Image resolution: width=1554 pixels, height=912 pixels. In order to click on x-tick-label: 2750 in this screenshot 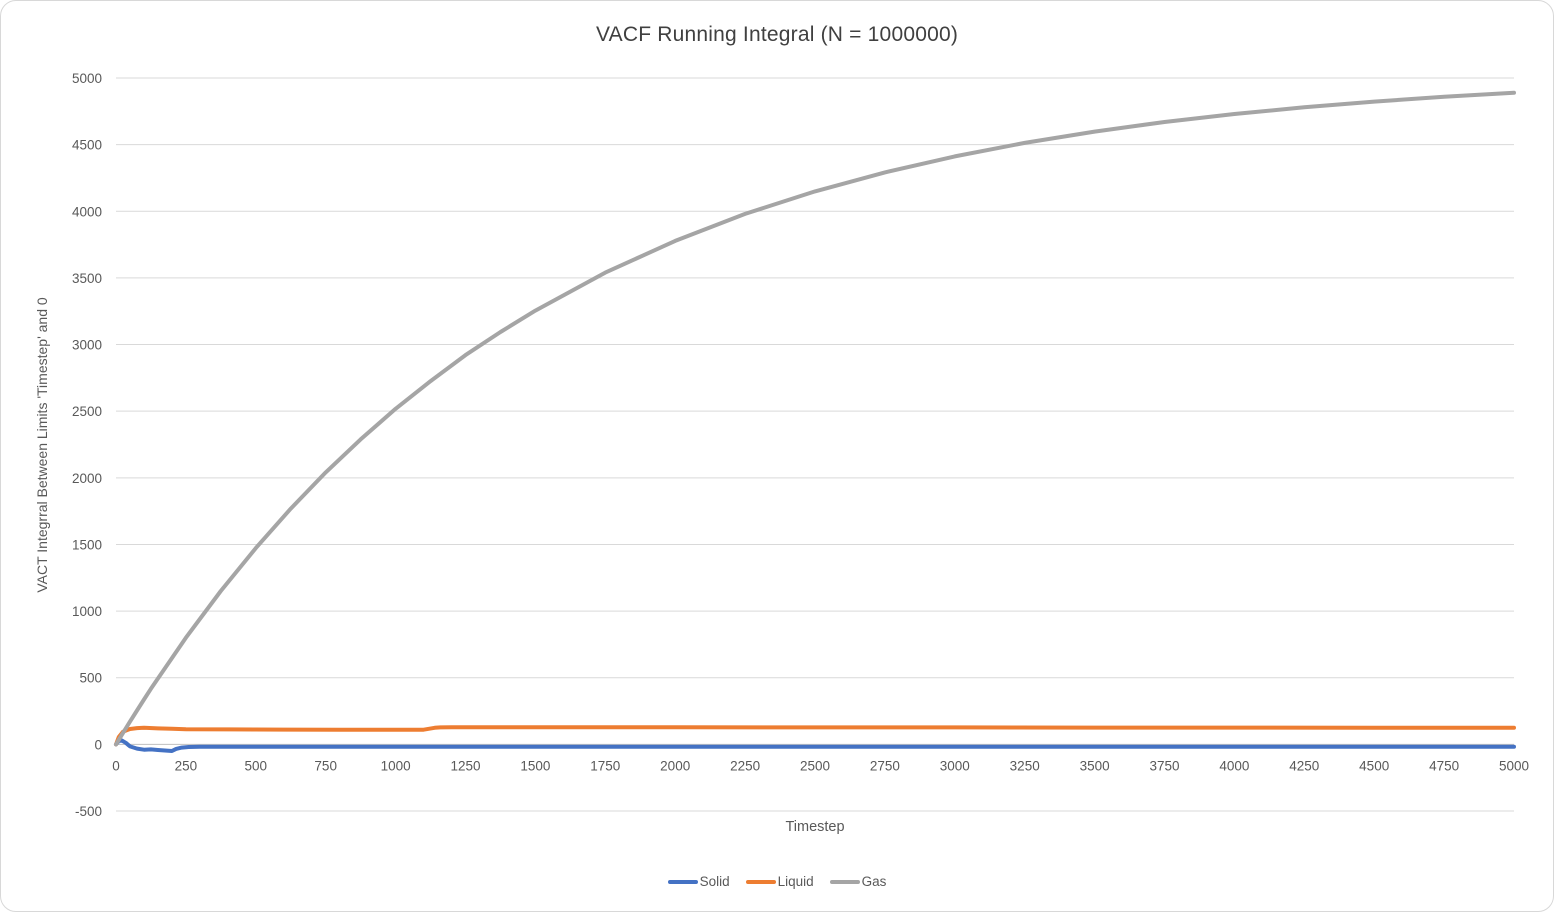, I will do `click(885, 765)`.